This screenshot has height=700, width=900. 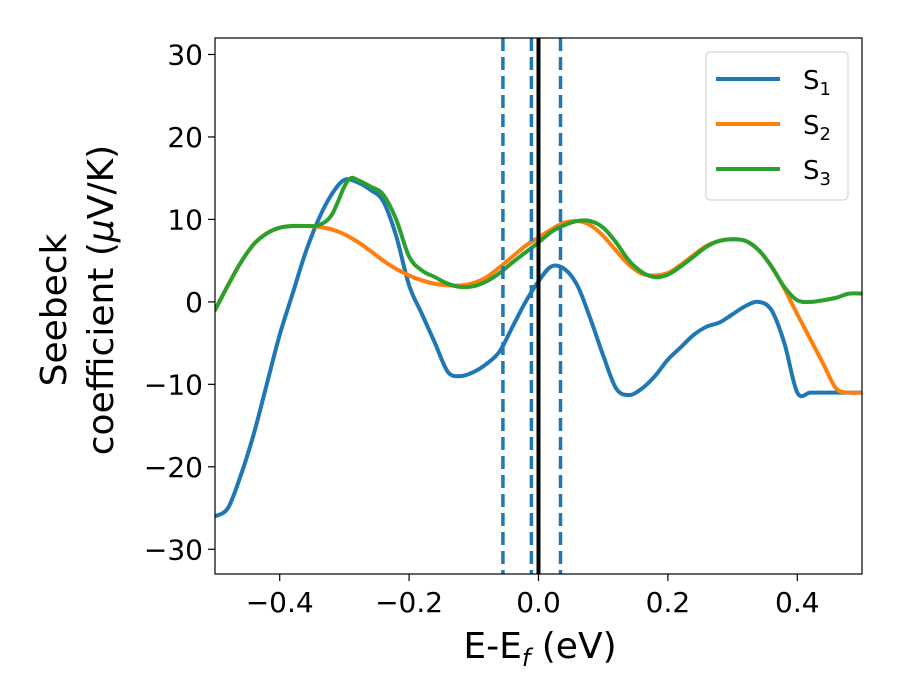 I want to click on x-axis: −0.4 −0.2 0.0 0.2 0.4, so click(x=533, y=596).